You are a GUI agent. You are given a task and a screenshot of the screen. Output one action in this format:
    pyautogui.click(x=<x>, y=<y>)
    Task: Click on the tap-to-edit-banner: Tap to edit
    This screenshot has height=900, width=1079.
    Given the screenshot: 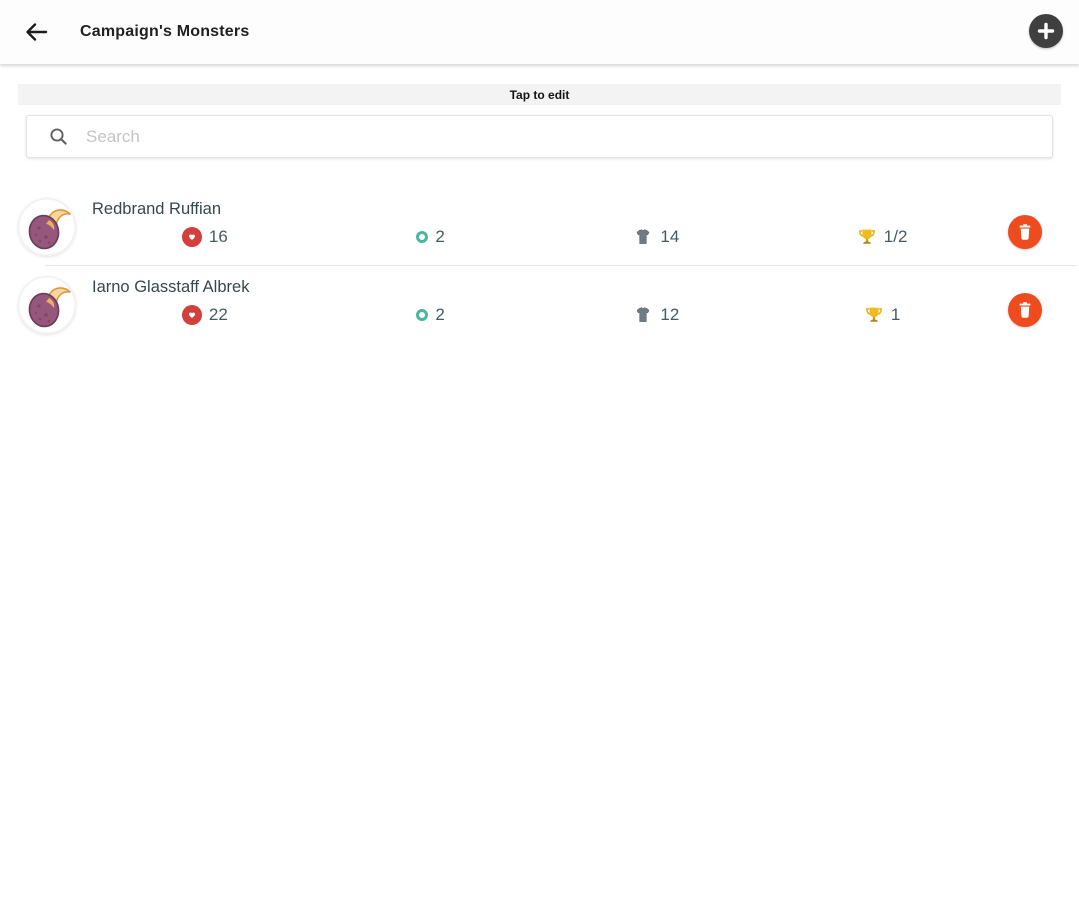 What is the action you would take?
    pyautogui.click(x=539, y=94)
    